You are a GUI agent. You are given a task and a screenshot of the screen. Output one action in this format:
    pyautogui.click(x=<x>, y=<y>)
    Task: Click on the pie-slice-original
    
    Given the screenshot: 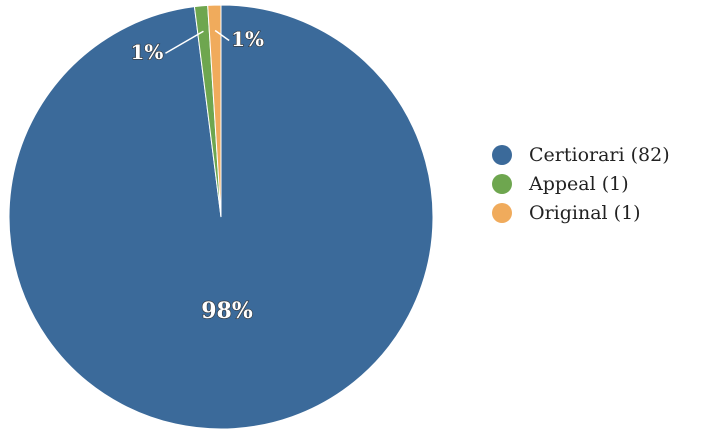 What is the action you would take?
    pyautogui.click(x=214, y=111)
    